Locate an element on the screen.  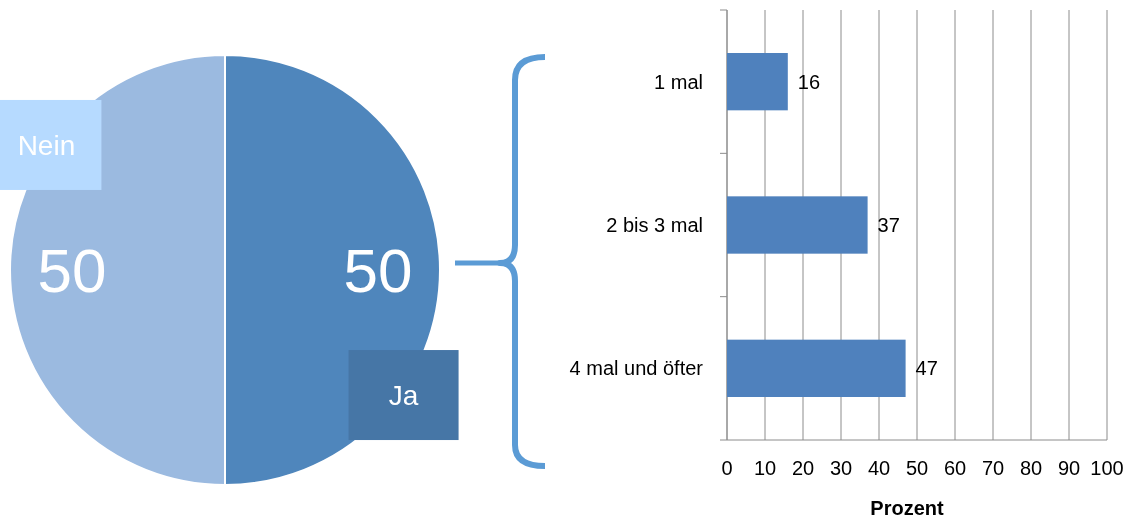
x-tick-label: 10 is located at coordinates (765, 468).